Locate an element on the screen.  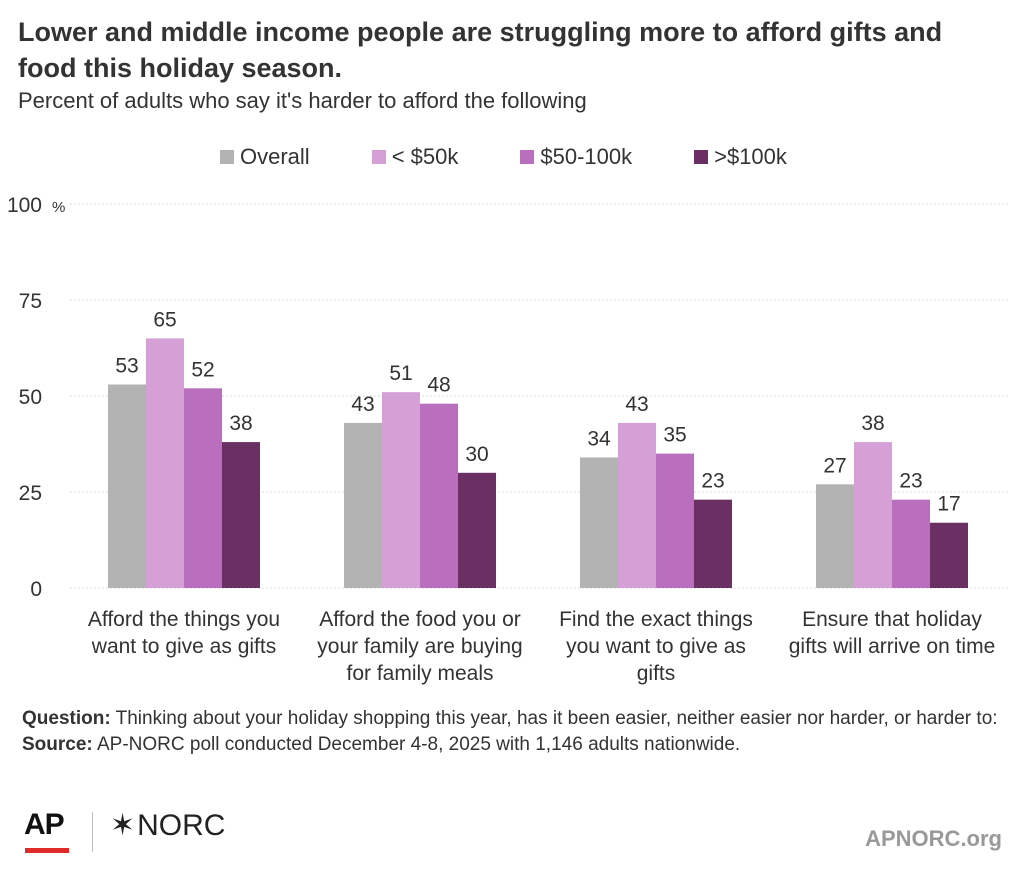
footer: AP ✶ NORC APNORC.org is located at coordinates (512, 835).